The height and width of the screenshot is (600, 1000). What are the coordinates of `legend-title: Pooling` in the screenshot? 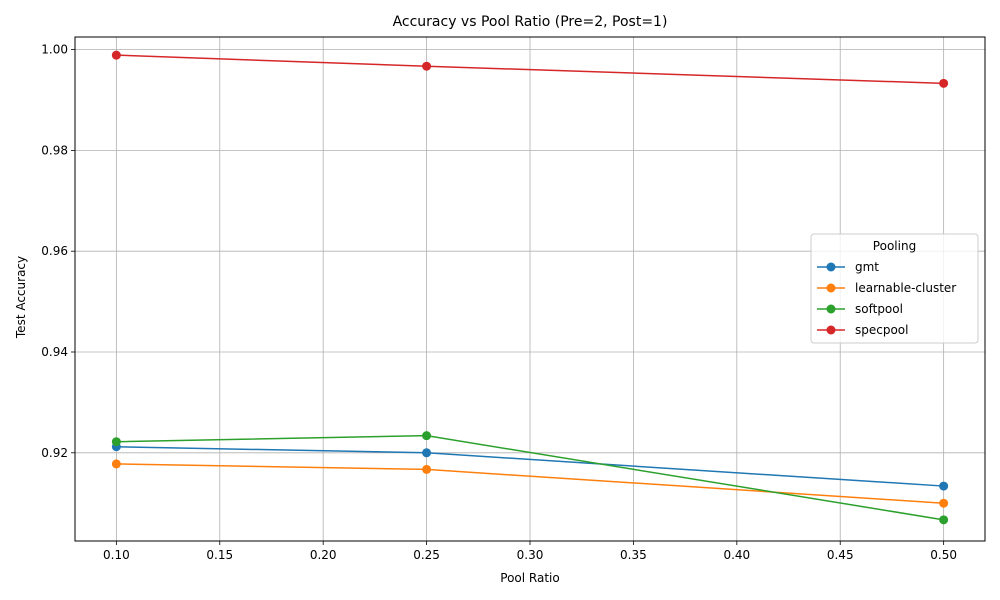 It's located at (894, 246).